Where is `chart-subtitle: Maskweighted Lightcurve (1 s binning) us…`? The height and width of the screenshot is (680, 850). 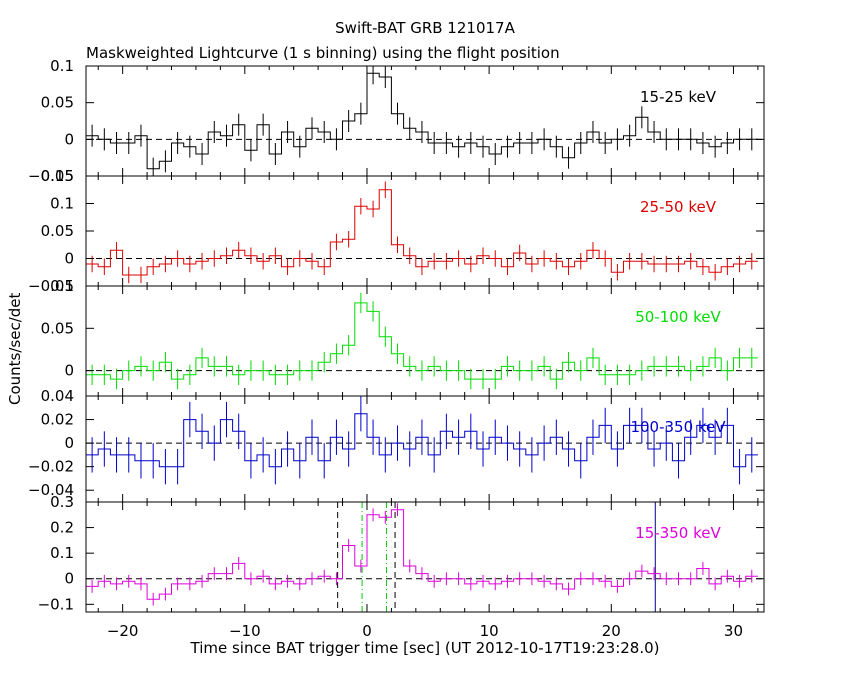
chart-subtitle: Maskweighted Lightcurve (1 s binning) us… is located at coordinates (323, 53).